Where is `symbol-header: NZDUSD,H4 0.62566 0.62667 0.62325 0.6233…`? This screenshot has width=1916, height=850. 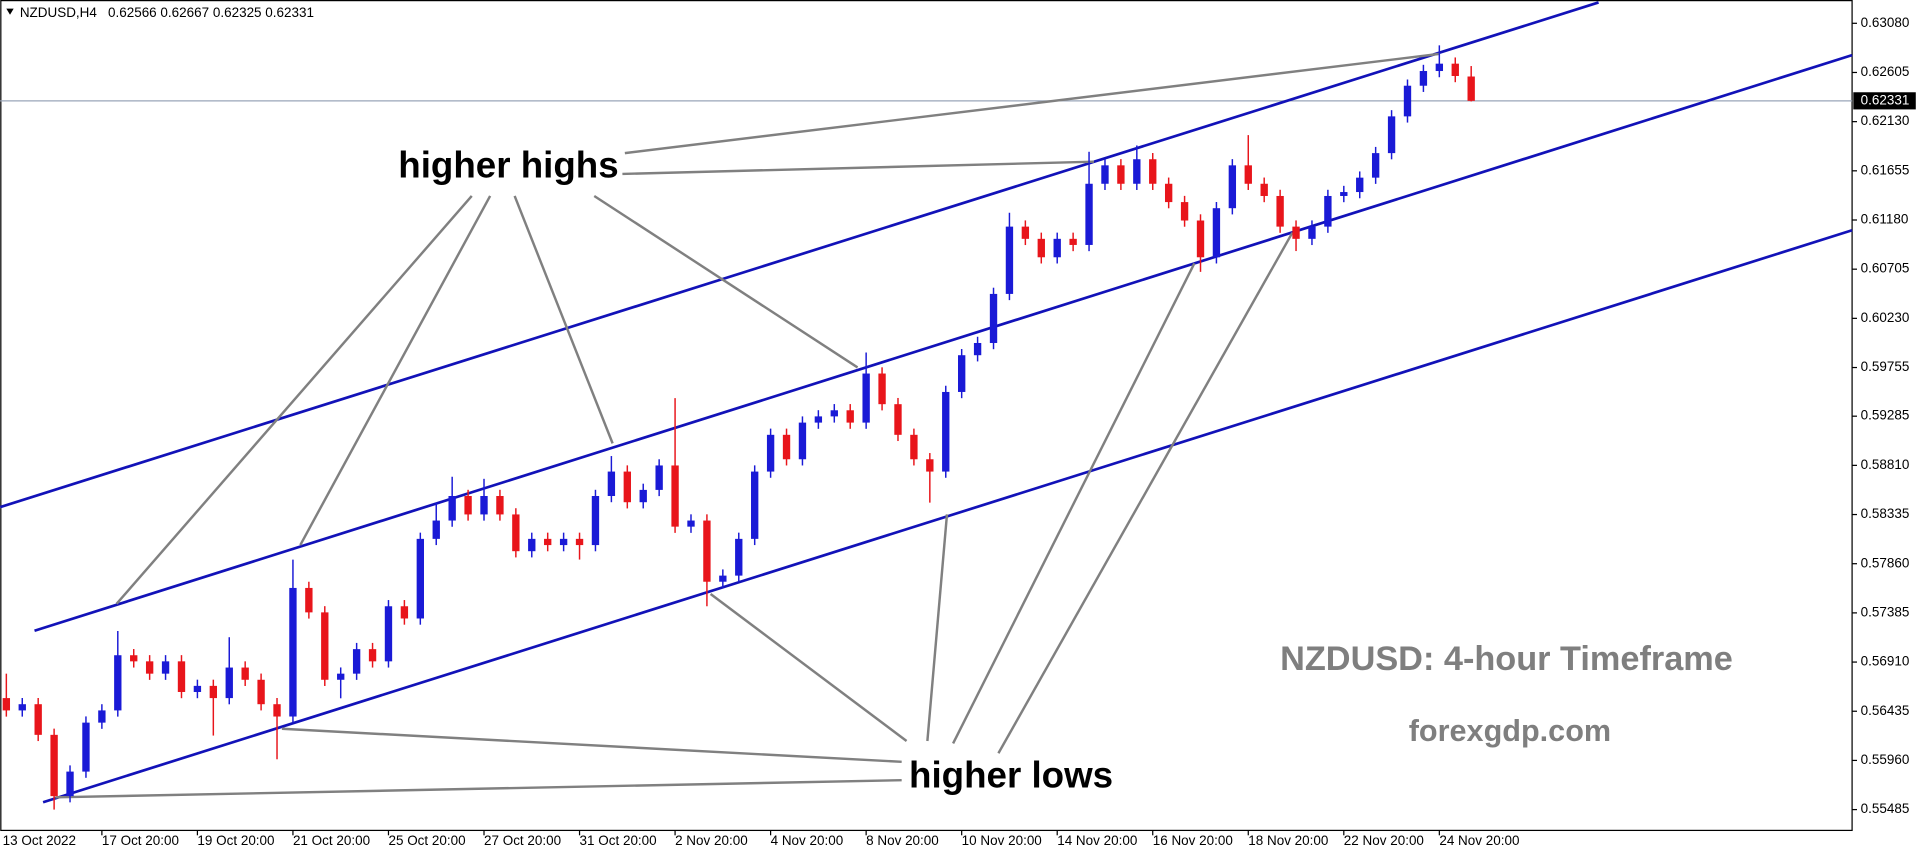
symbol-header: NZDUSD,H4 0.62566 0.62667 0.62325 0.6233… is located at coordinates (167, 12).